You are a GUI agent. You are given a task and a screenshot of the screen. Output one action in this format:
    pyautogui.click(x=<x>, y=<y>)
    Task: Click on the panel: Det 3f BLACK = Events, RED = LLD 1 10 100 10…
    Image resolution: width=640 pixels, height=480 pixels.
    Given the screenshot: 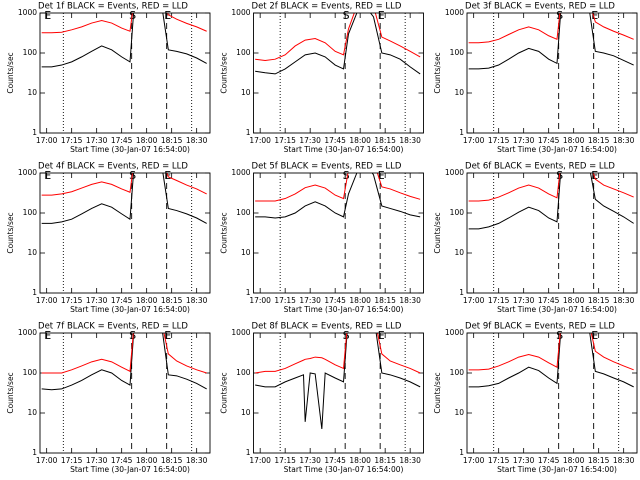 What is the action you would take?
    pyautogui.click(x=535, y=78)
    